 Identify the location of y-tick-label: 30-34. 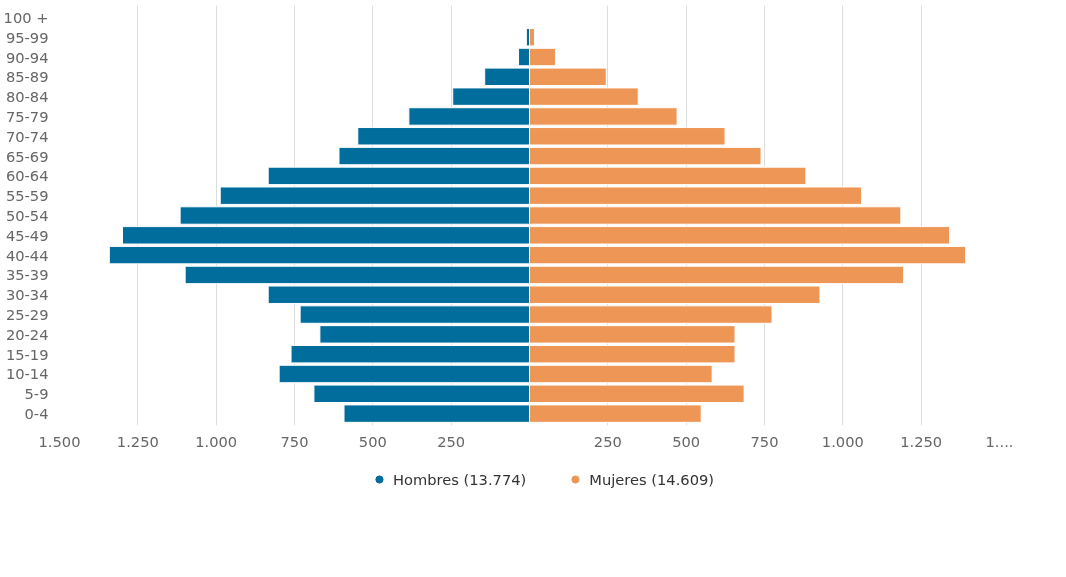
(27, 295).